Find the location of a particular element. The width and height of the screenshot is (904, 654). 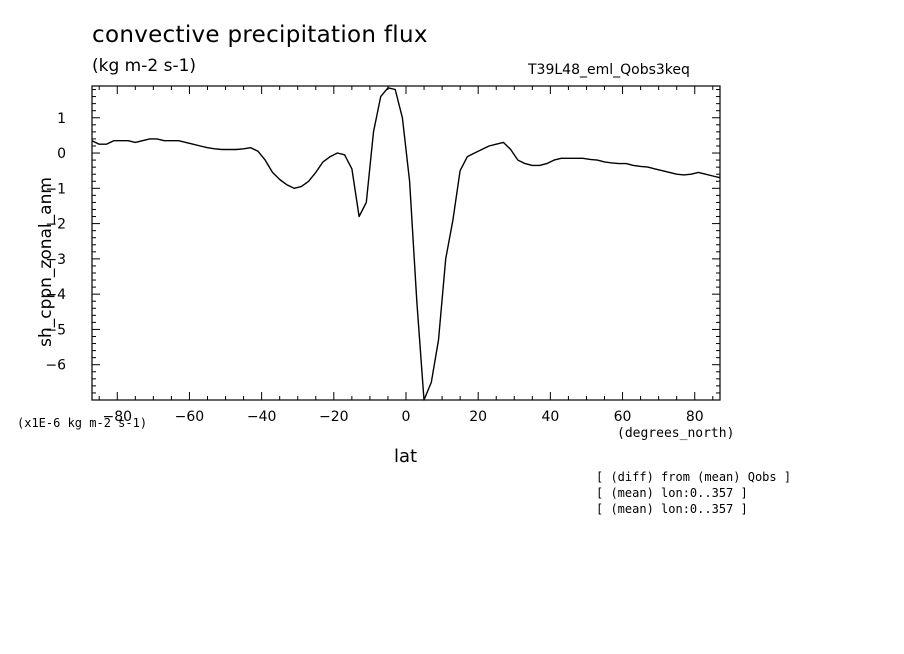

annotation-mean-lon-1: [ (mean) lon:0..357 ] is located at coordinates (672, 493).